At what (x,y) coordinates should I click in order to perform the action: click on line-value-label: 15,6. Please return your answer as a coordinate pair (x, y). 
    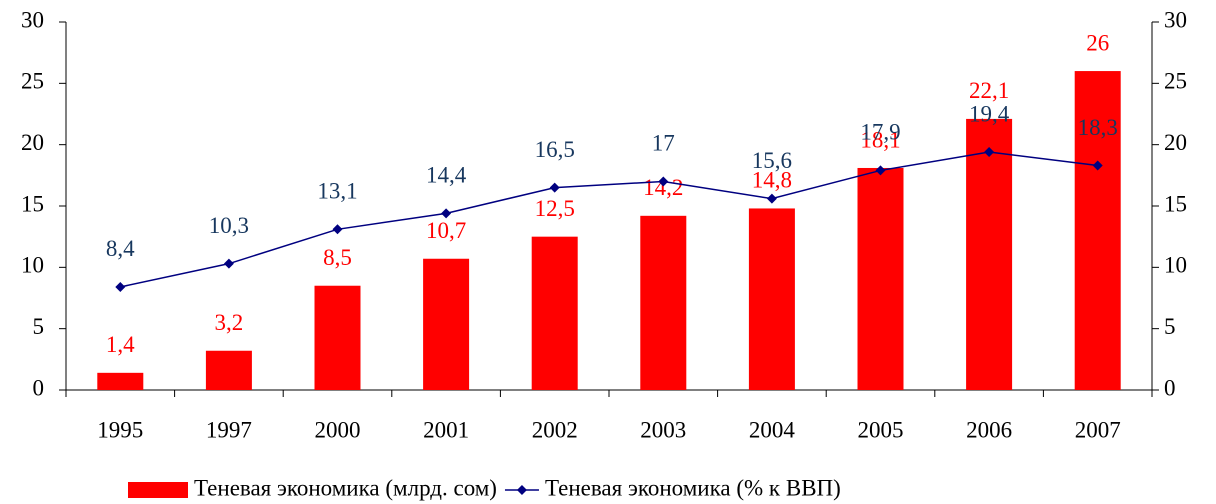
    Looking at the image, I should click on (772, 160).